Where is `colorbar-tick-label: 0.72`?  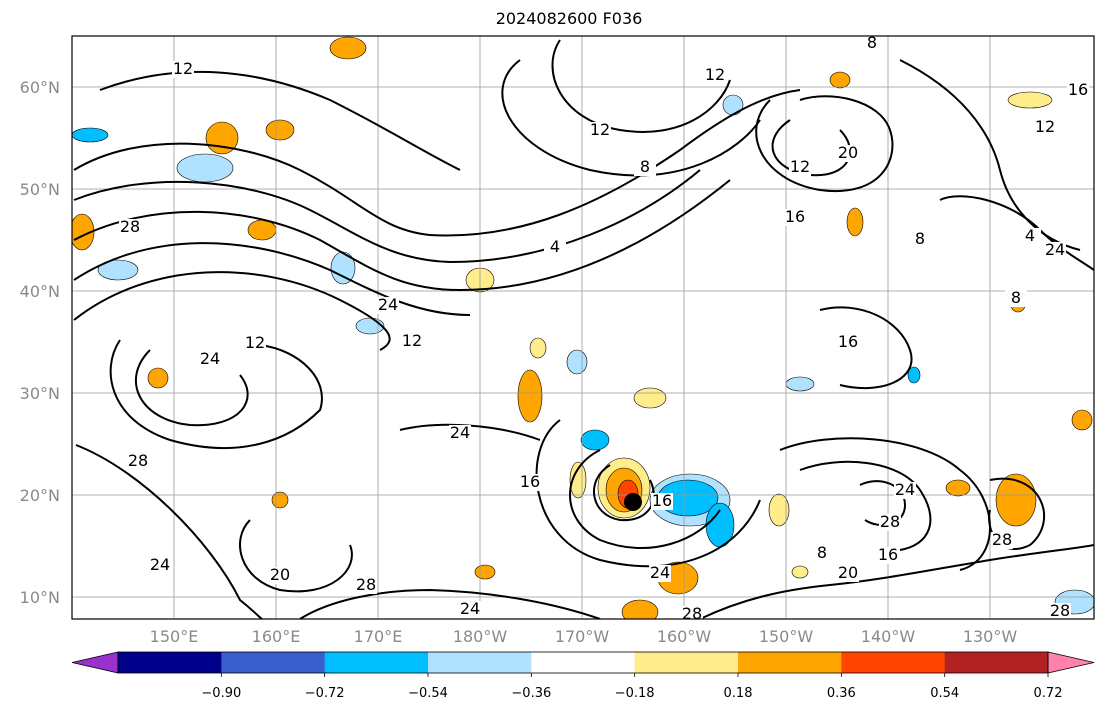
colorbar-tick-label: 0.72 is located at coordinates (1048, 693).